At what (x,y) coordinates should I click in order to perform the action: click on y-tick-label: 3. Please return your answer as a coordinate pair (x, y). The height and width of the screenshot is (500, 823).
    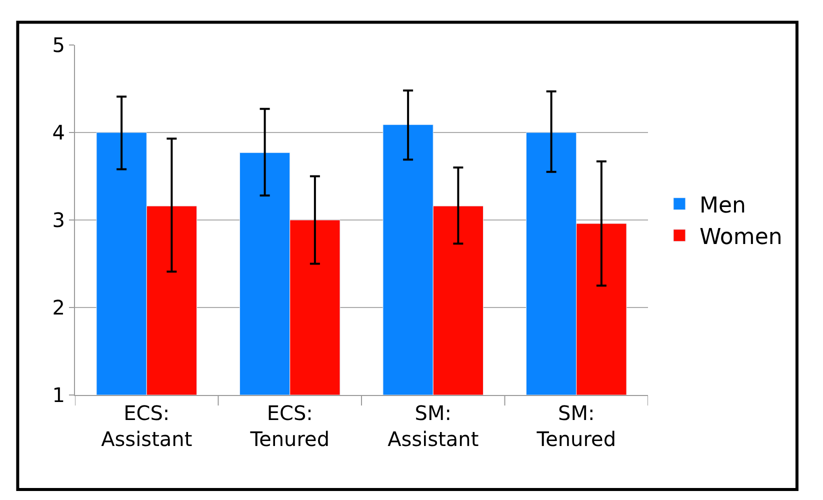
    Looking at the image, I should click on (58, 220).